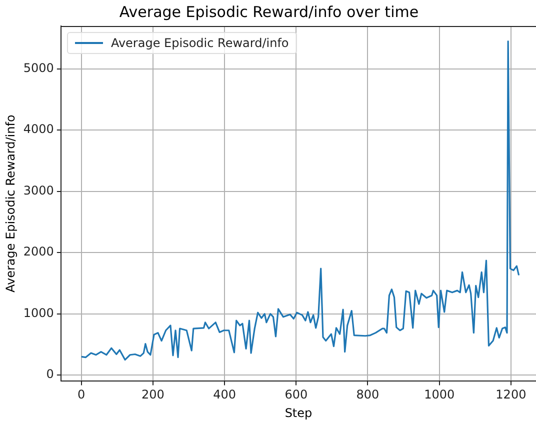  Describe the element at coordinates (368, 395) in the screenshot. I see `x-tick-label: 800` at that location.